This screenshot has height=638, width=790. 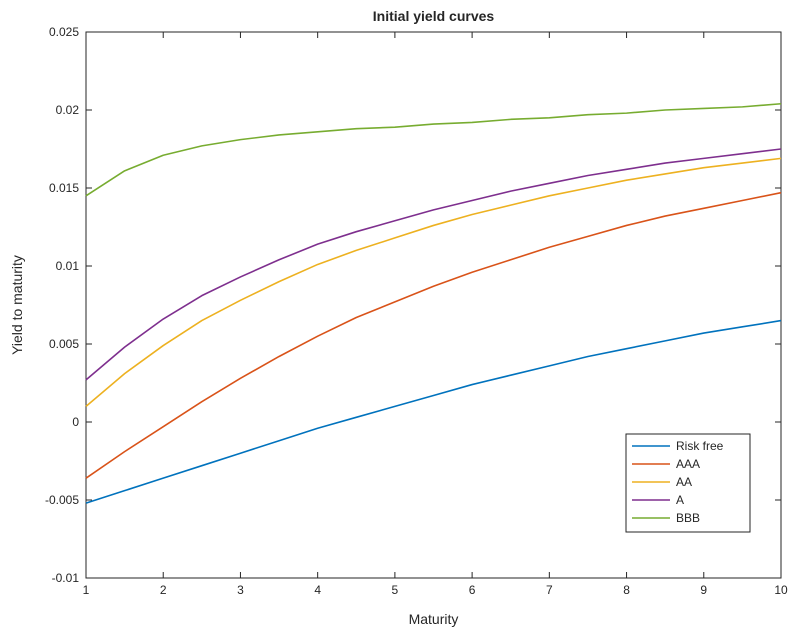 What do you see at coordinates (549, 590) in the screenshot?
I see `x-tick-label: 7` at bounding box center [549, 590].